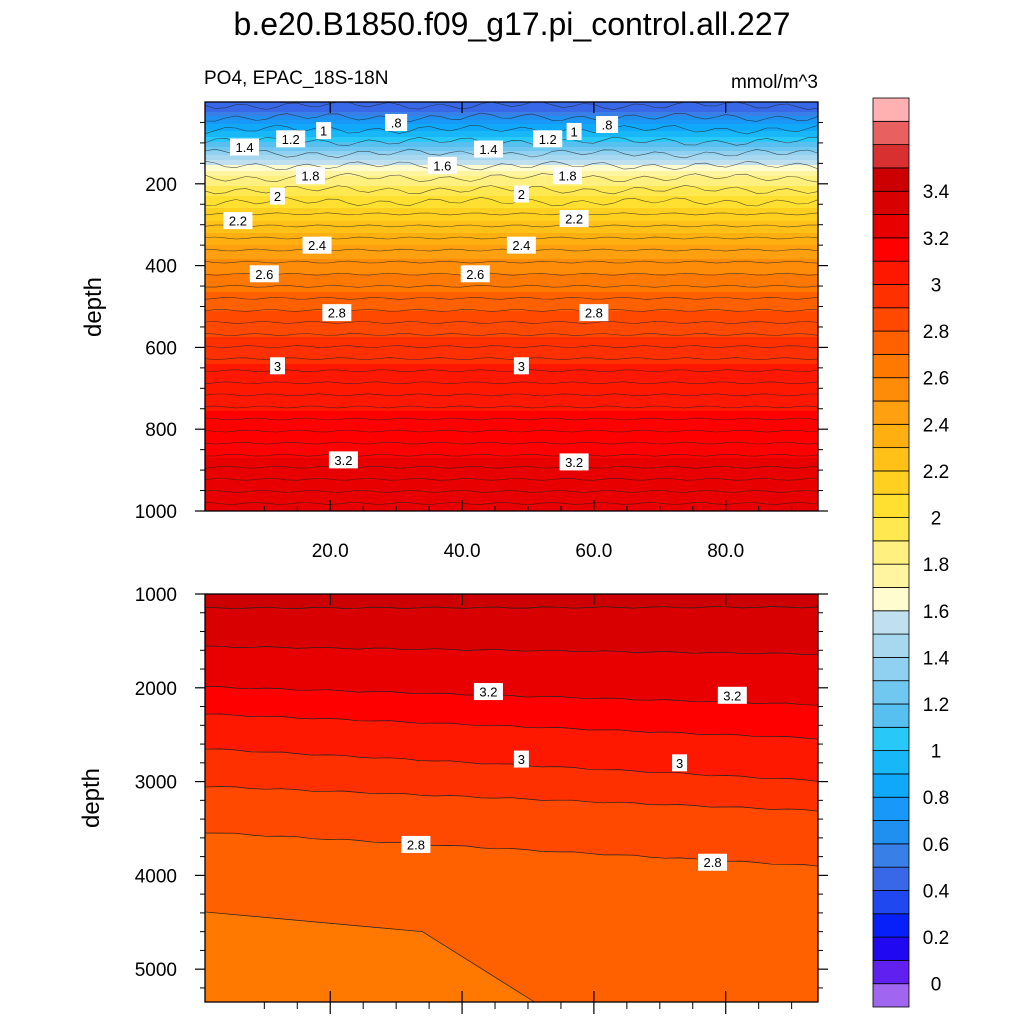  Describe the element at coordinates (936, 891) in the screenshot. I see `colorbar-label: 0.4` at that location.